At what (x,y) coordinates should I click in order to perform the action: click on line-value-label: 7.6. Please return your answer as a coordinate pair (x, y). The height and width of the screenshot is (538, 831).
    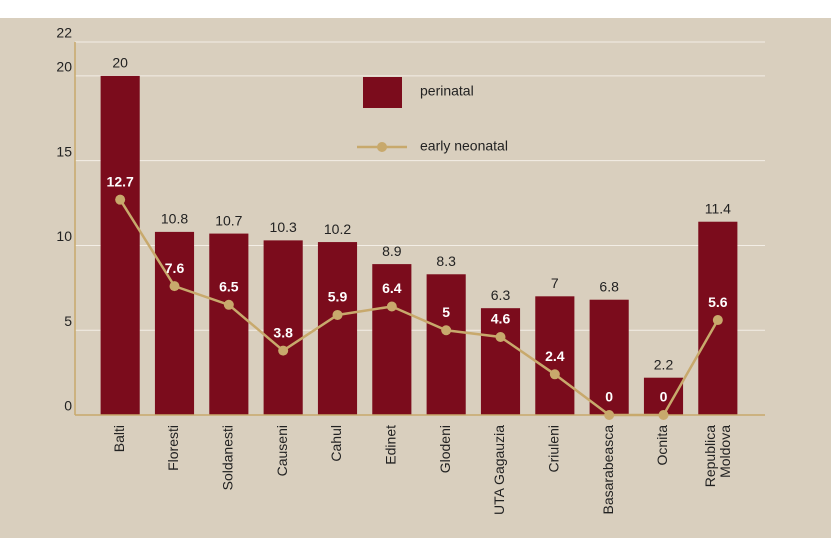
    Looking at the image, I should click on (175, 268).